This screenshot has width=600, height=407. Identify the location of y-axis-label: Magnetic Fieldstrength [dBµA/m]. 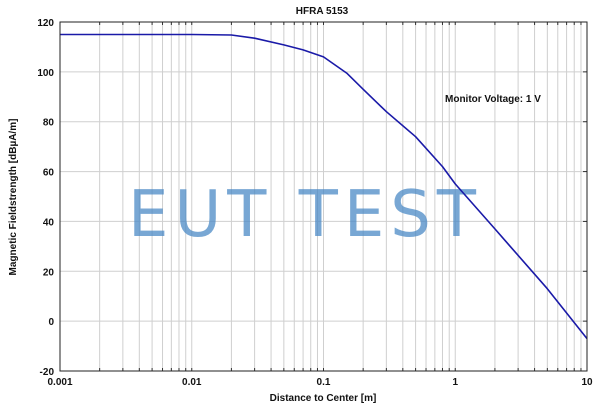
(13, 197).